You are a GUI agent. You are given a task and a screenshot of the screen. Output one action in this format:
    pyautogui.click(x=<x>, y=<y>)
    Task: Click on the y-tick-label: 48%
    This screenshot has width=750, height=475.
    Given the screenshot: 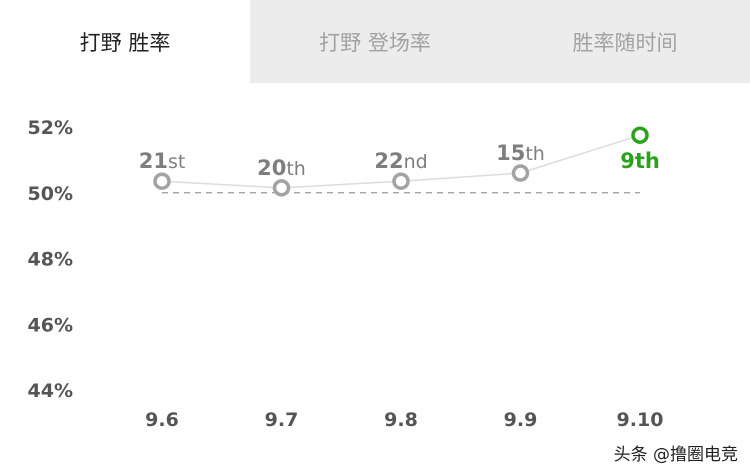 What is the action you would take?
    pyautogui.click(x=50, y=260)
    